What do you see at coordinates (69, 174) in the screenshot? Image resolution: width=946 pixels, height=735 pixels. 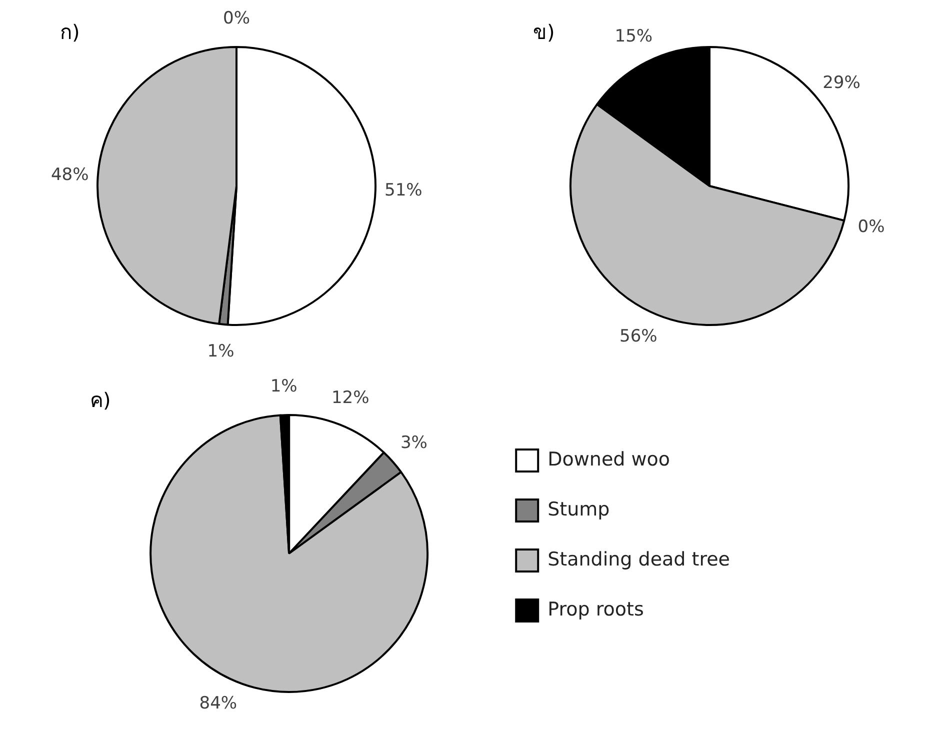 I see `data-label: 48%` at bounding box center [69, 174].